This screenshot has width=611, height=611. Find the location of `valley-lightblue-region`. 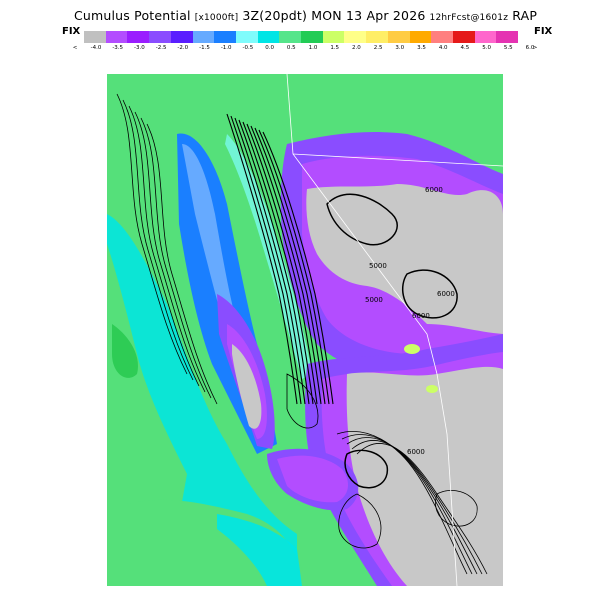

valley-lightblue-region is located at coordinates (209, 236).